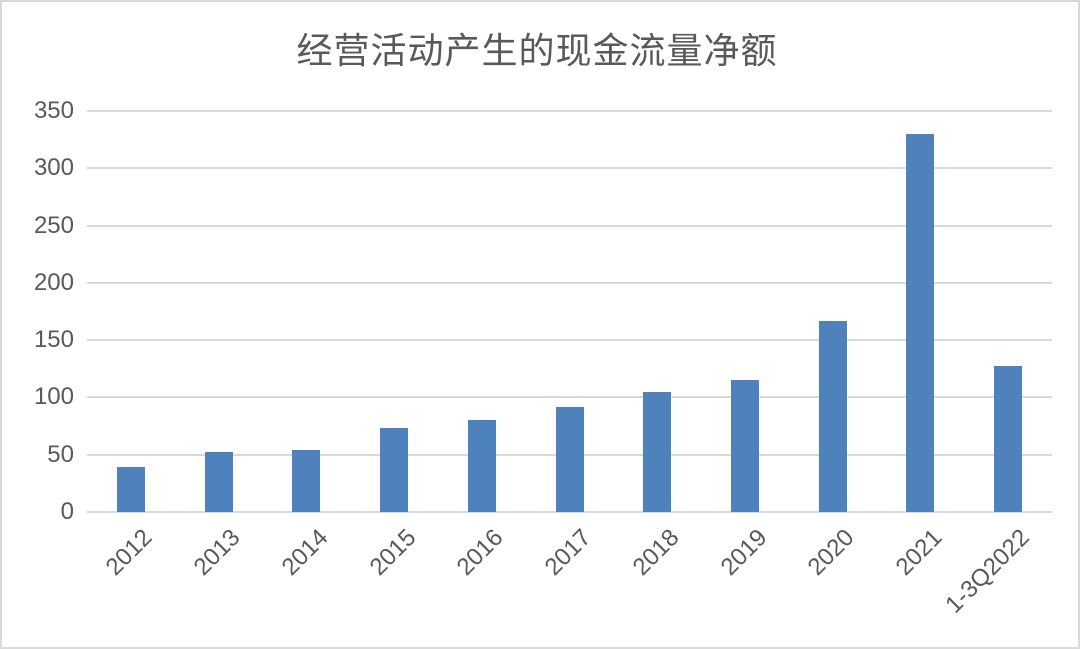  I want to click on bar-2021, so click(920, 322).